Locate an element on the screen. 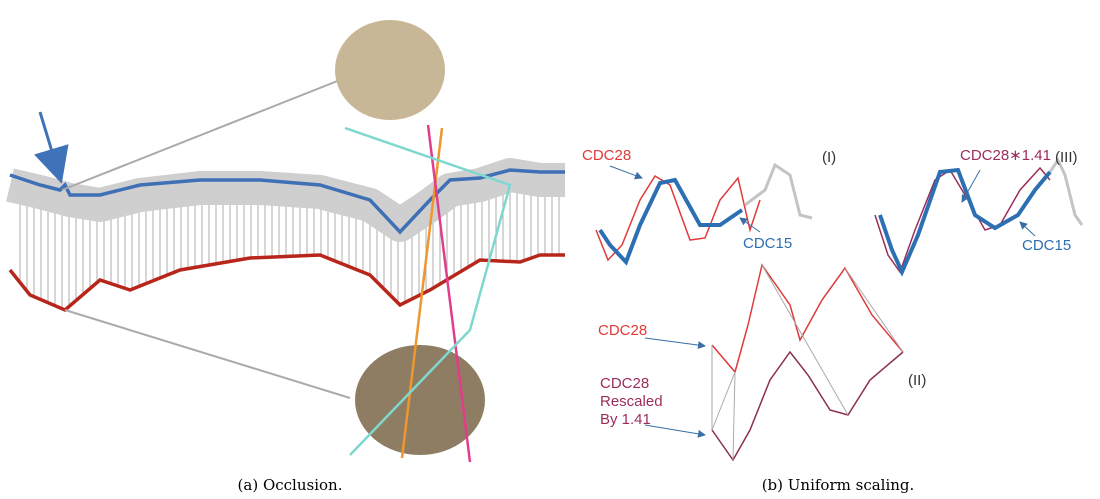  cyan-line is located at coordinates (428, 291).